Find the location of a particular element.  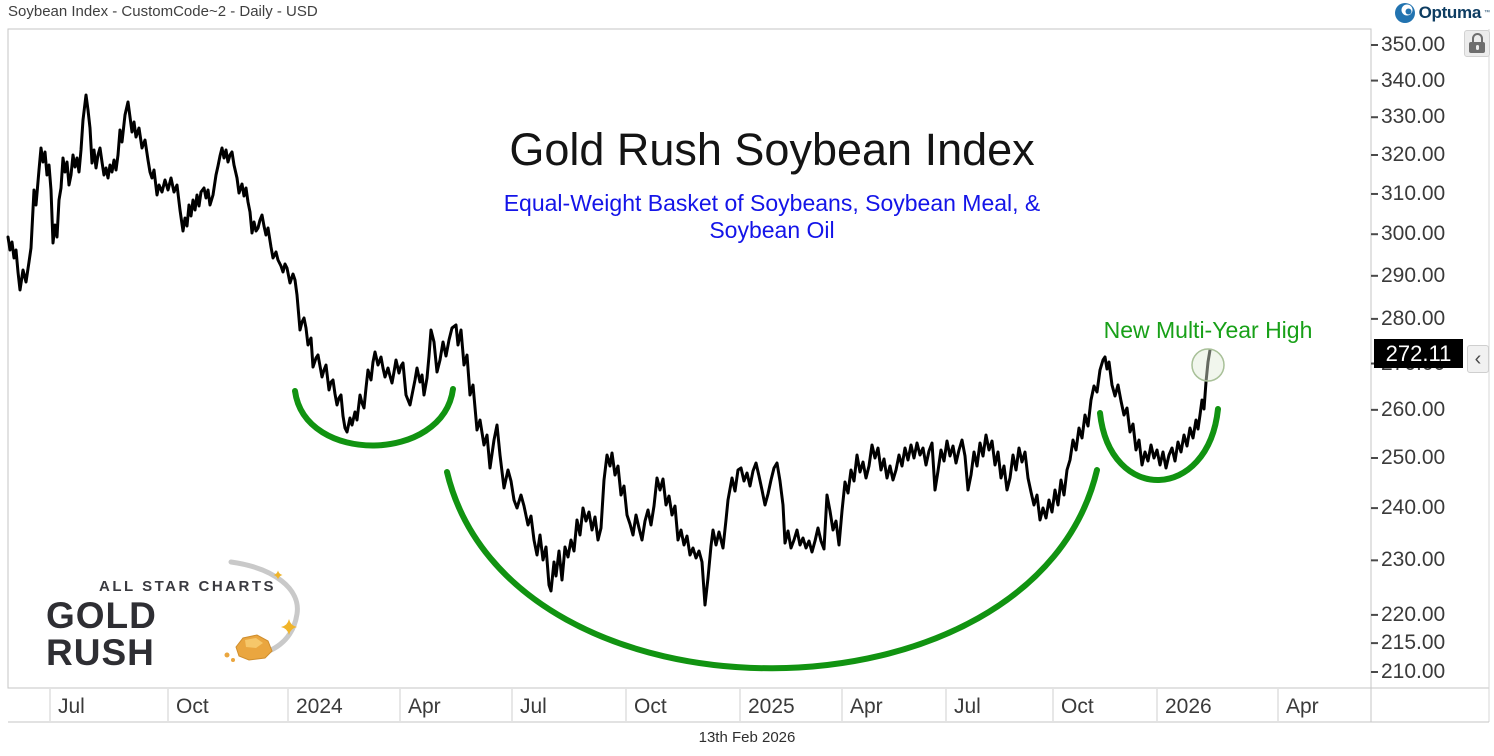

x-axis-tick-label: 2026 is located at coordinates (1188, 706).